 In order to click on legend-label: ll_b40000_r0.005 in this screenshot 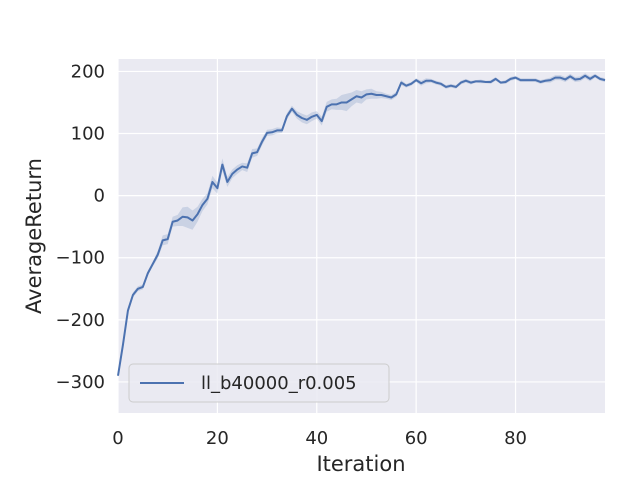, I will do `click(279, 383)`.